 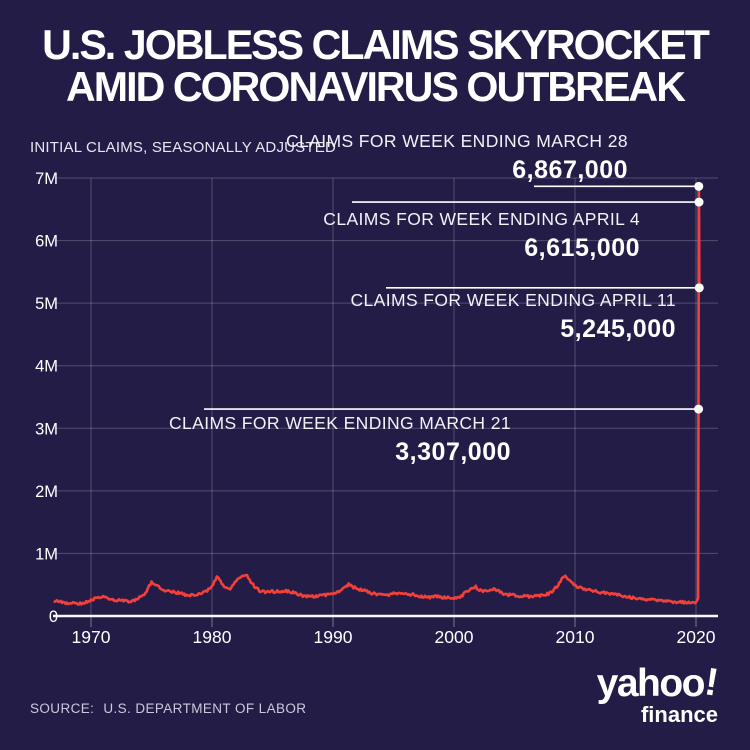 What do you see at coordinates (333, 637) in the screenshot?
I see `x-tick-label-1990: 1990` at bounding box center [333, 637].